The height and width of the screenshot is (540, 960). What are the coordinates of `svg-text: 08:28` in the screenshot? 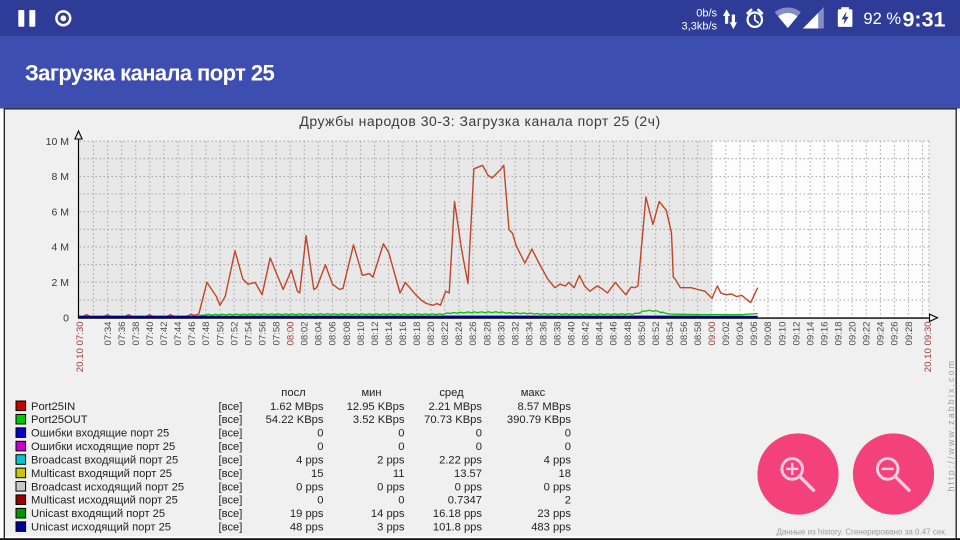 It's located at (487, 334).